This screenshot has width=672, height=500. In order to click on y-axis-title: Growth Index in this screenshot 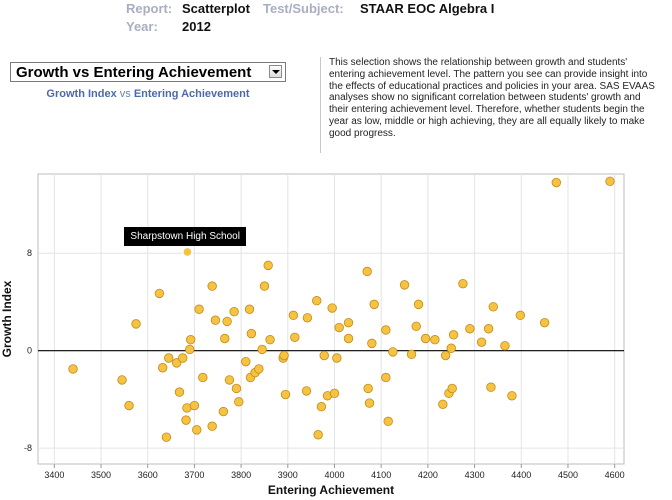, I will do `click(7, 318)`.